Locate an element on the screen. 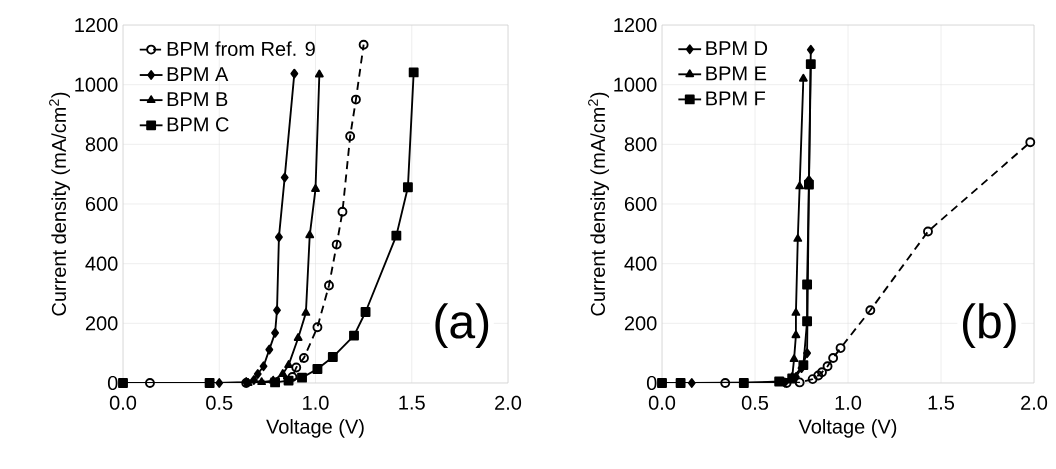 This screenshot has width=1056, height=469. annotation: (b) is located at coordinates (989, 326).